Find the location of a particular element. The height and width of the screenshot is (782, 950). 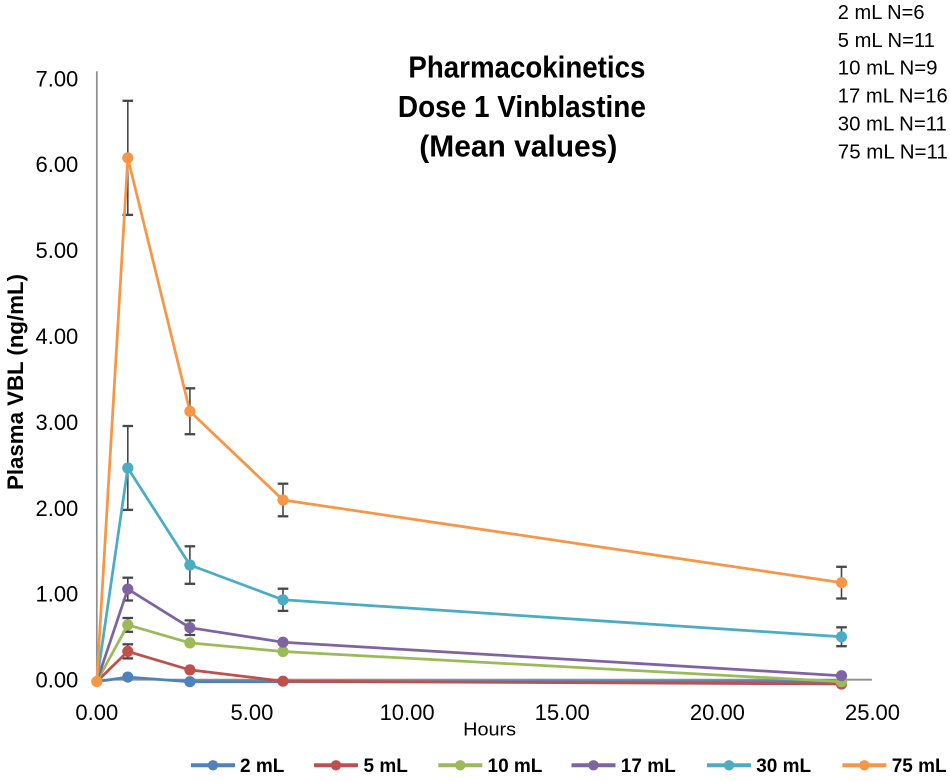

svg-text: 30 mL N=11 is located at coordinates (892, 124).